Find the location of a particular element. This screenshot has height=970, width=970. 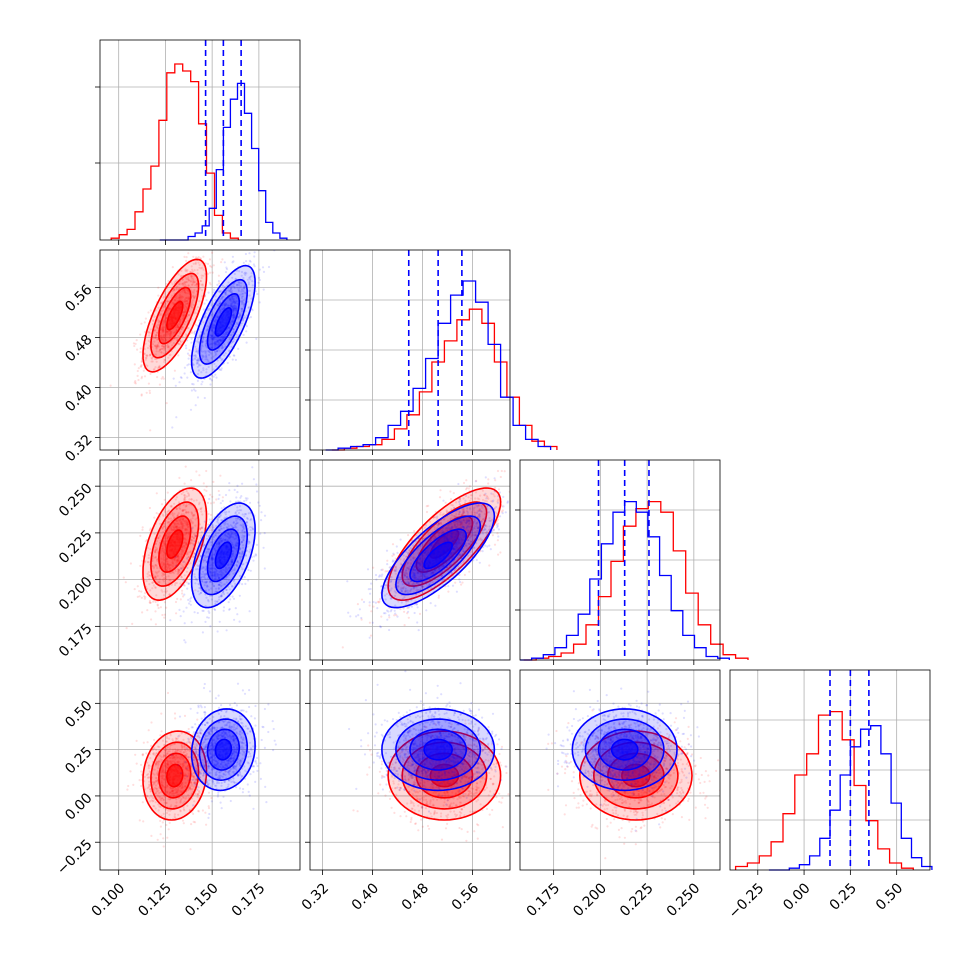

y-tick-label: 0.25 is located at coordinates (78, 760).